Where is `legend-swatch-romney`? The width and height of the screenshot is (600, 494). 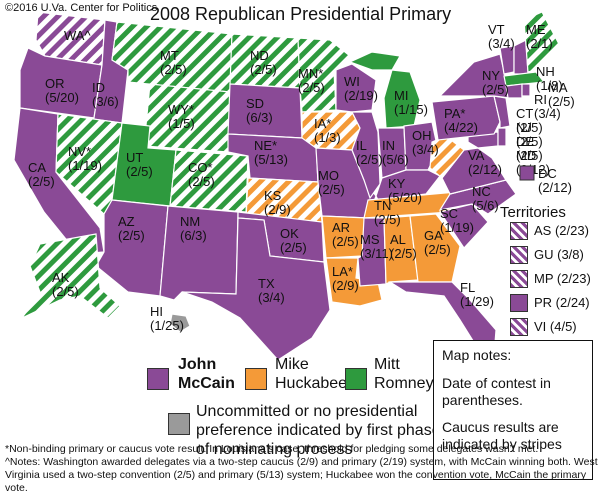
legend-swatch-romney is located at coordinates (356, 379).